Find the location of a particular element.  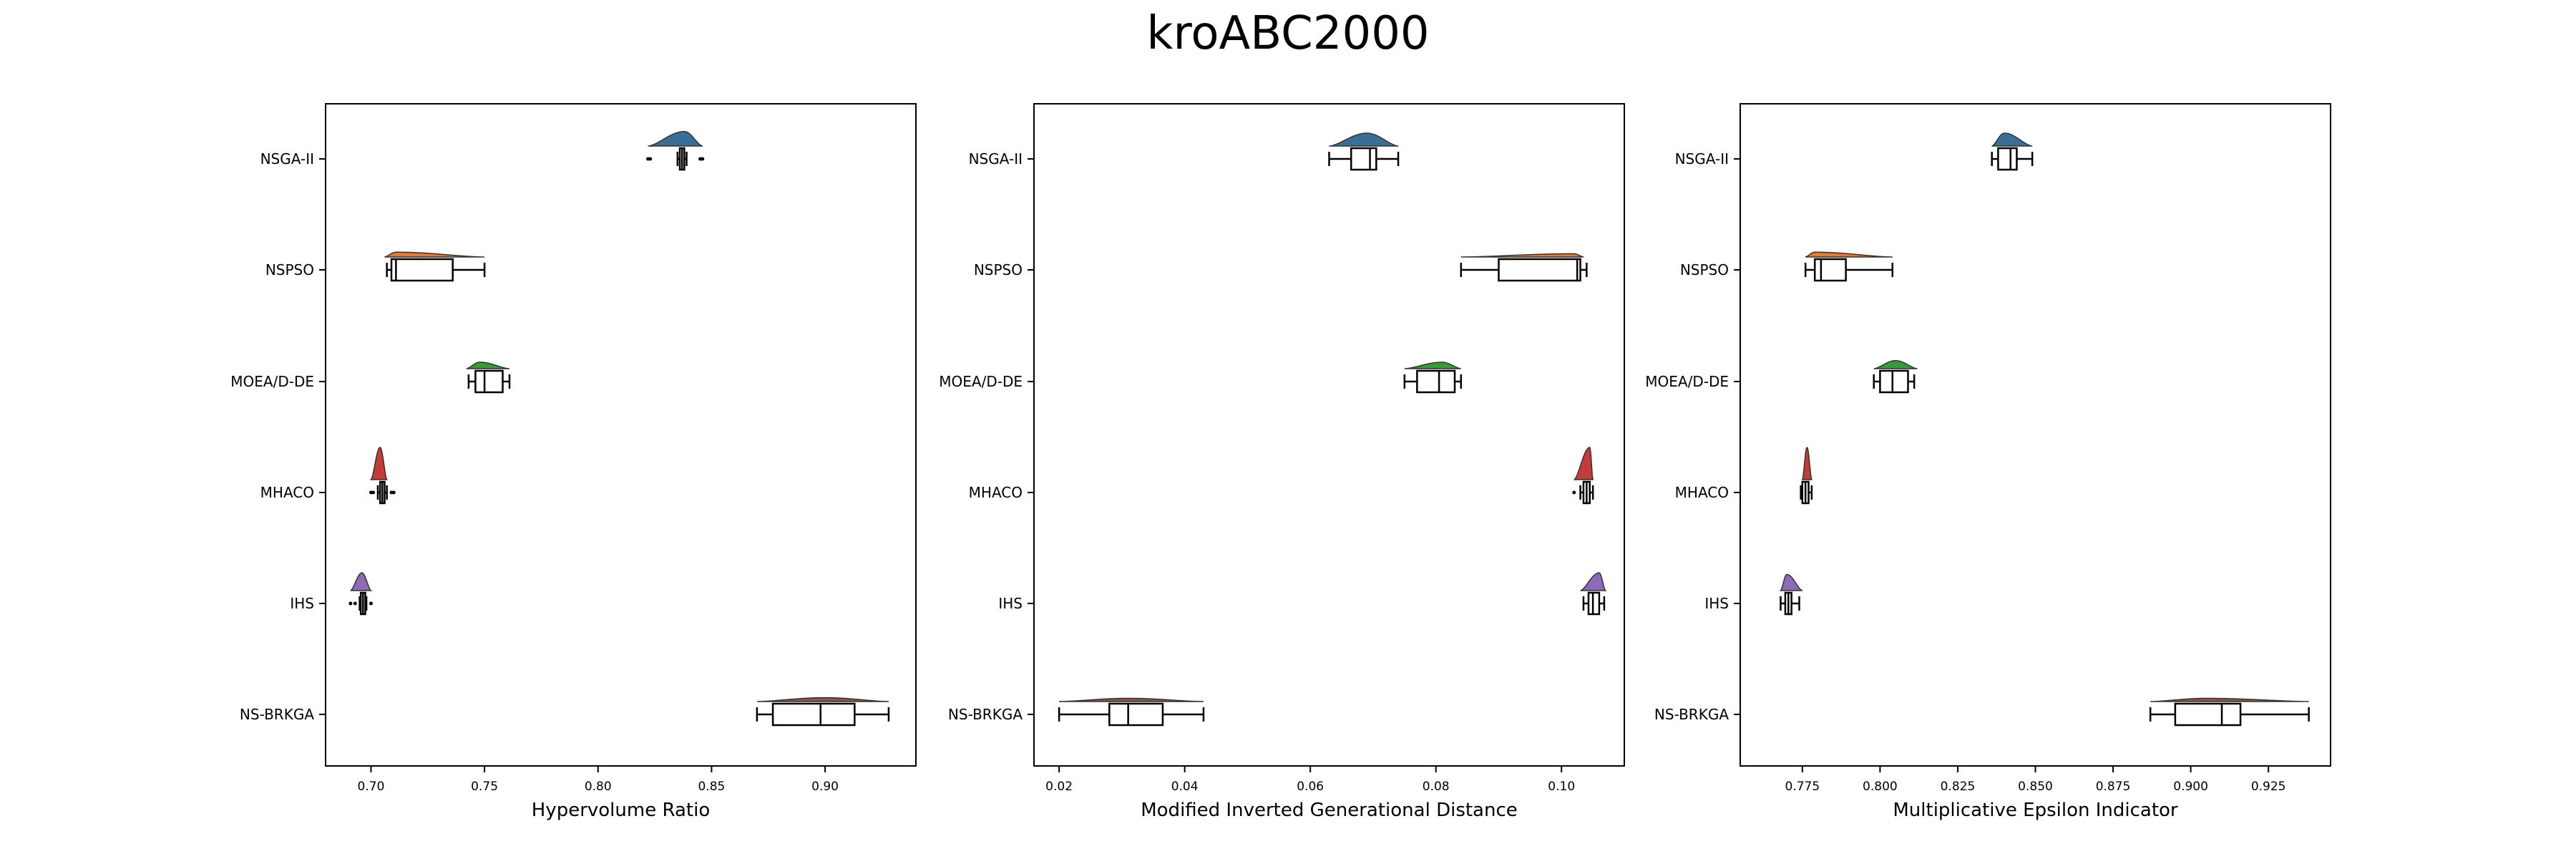

x-tick-label: 0.04 is located at coordinates (1185, 787).